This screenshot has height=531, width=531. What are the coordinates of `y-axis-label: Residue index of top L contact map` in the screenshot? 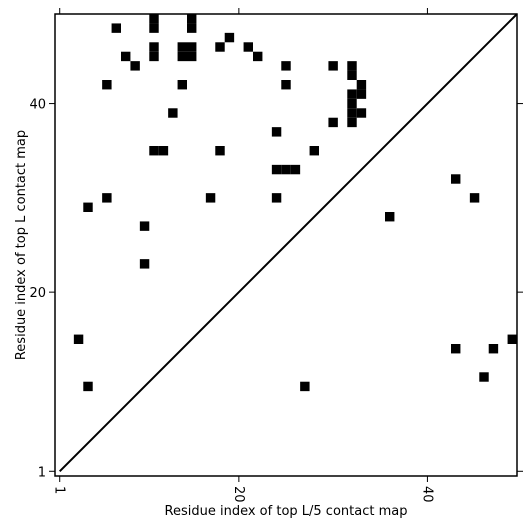 It's located at (21, 245).